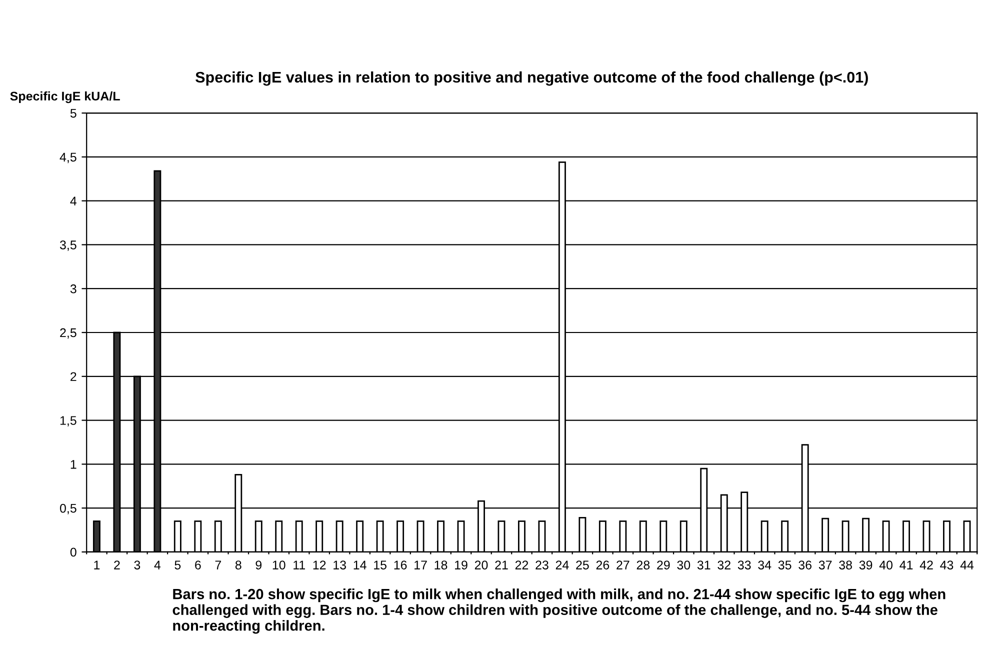  Describe the element at coordinates (559, 611) in the screenshot. I see `text: Bars no. 1-20 show specific IgE to milk when challenged with milk, and no. 21-44 show specific IgE to egg when challenged with egg. Bars no. 1-4 show children with positive outcome of the challenge, and no. 5-44 show the non-reacting children.` at that location.